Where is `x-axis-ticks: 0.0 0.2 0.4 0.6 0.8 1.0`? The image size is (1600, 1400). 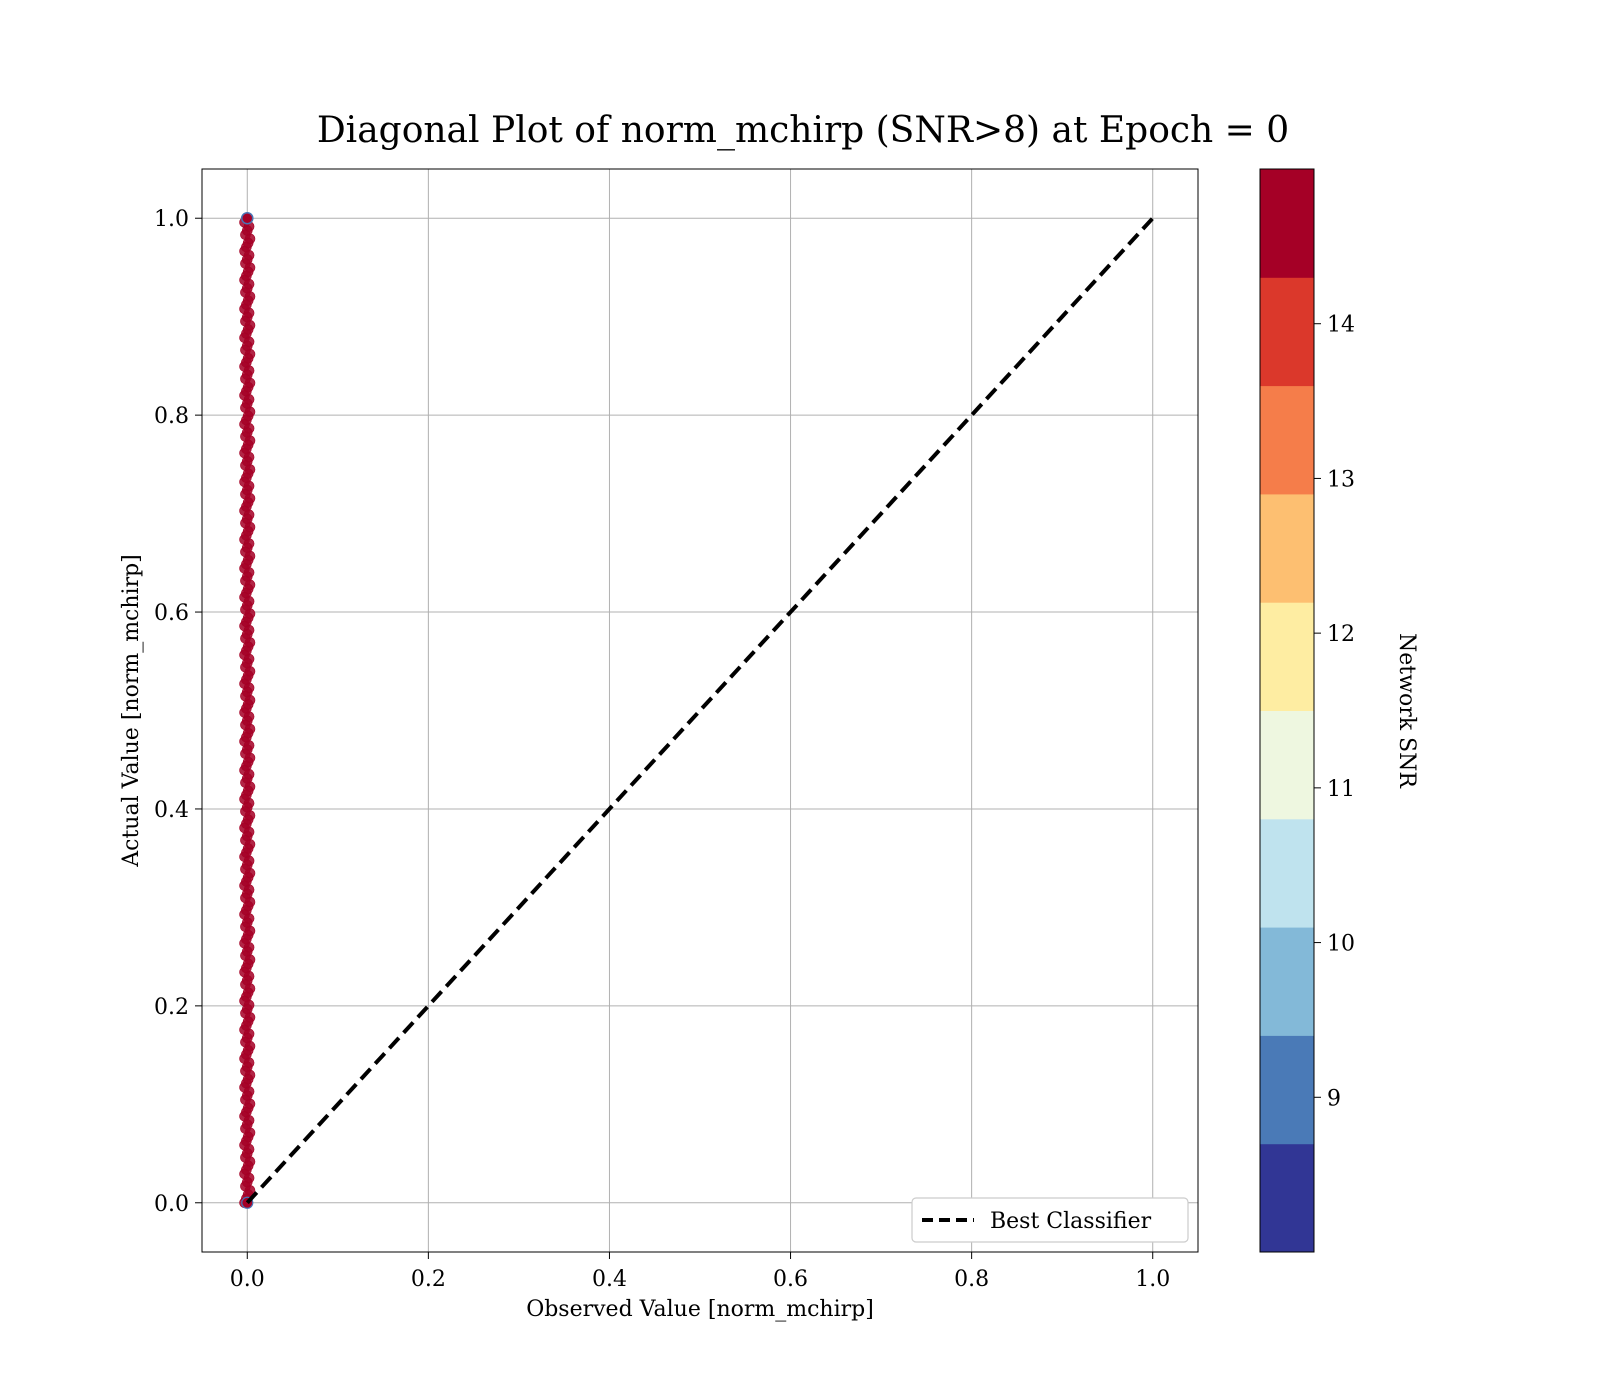 x-axis-ticks: 0.0 0.2 0.4 0.6 0.8 1.0 is located at coordinates (700, 1272).